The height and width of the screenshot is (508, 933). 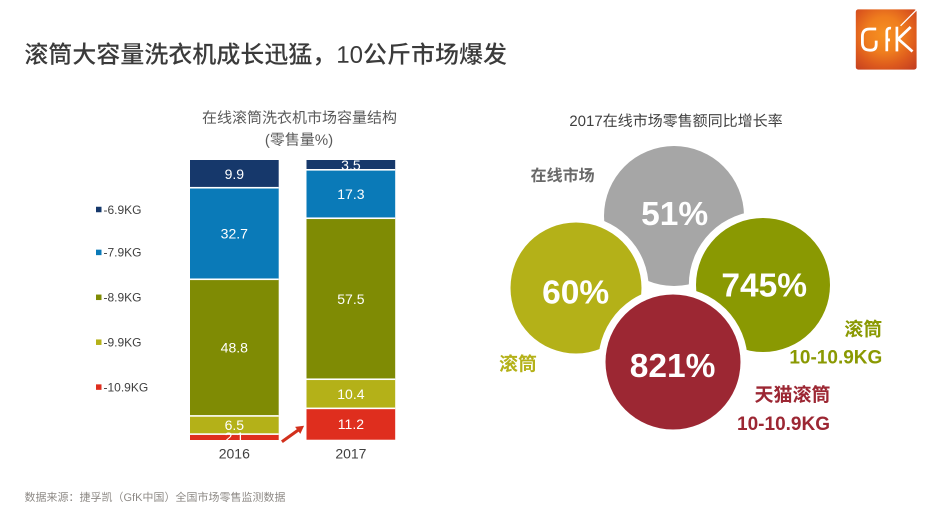 I want to click on svg-text: 2.1, so click(x=235, y=437).